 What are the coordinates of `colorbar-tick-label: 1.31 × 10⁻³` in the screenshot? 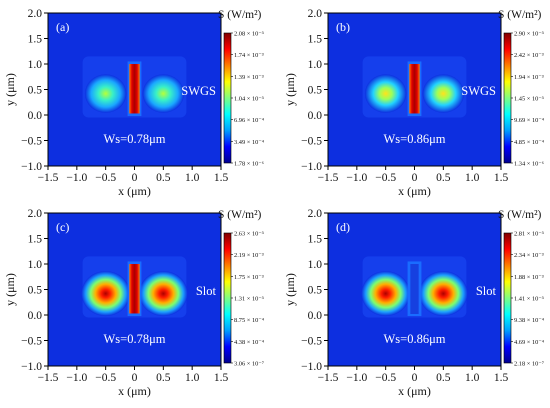 It's located at (249, 299).